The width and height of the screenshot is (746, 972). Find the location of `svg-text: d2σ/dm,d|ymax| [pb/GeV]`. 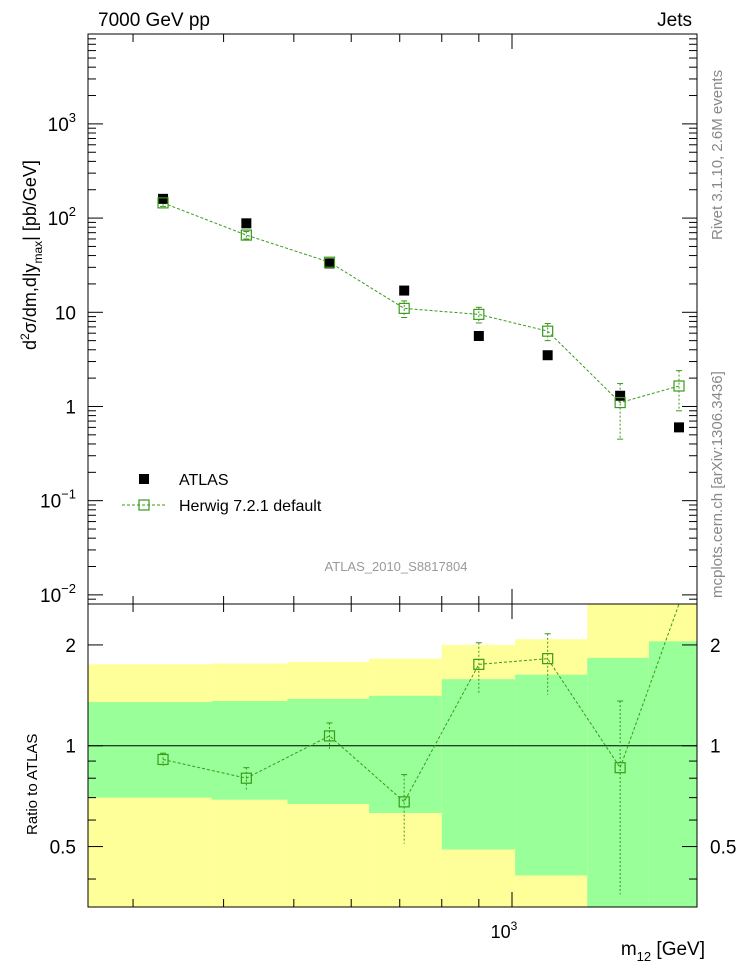

svg-text: d2σ/dm,d|ymax| [pb/GeV] is located at coordinates (31, 255).